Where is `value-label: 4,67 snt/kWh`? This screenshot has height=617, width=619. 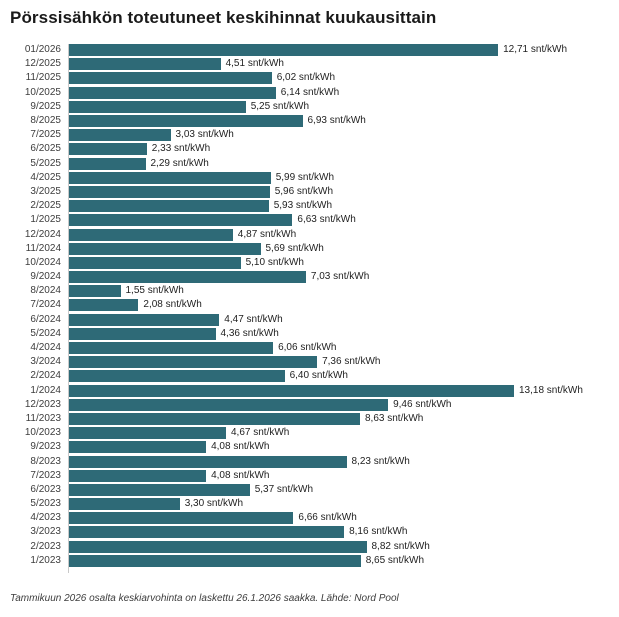
value-label: 4,67 snt/kWh is located at coordinates (260, 433).